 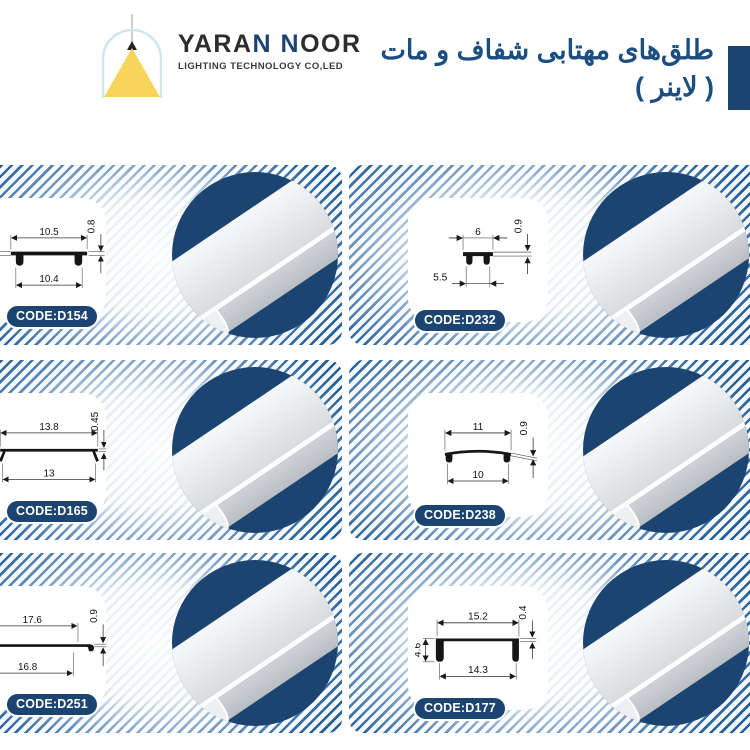 What do you see at coordinates (276, 44) in the screenshot?
I see `brand-name-blue: N N` at bounding box center [276, 44].